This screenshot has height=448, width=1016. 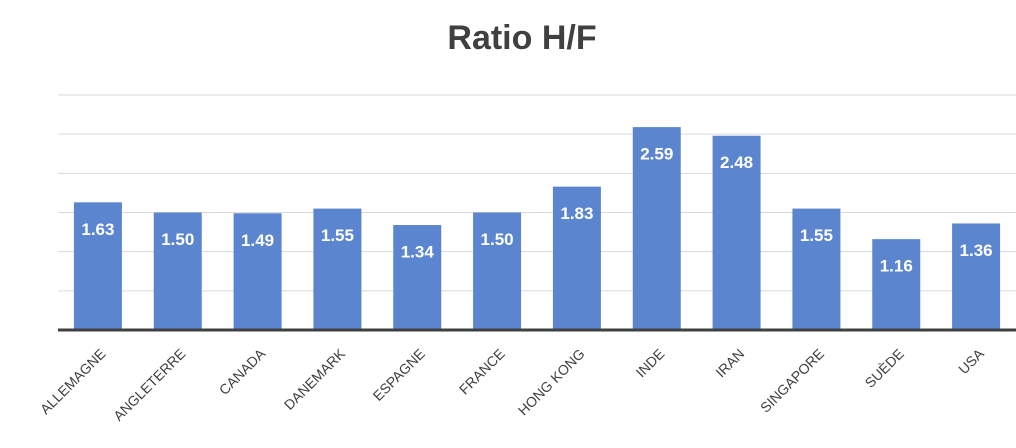 I want to click on x-tick-label: ANGLETERRE, so click(x=149, y=384).